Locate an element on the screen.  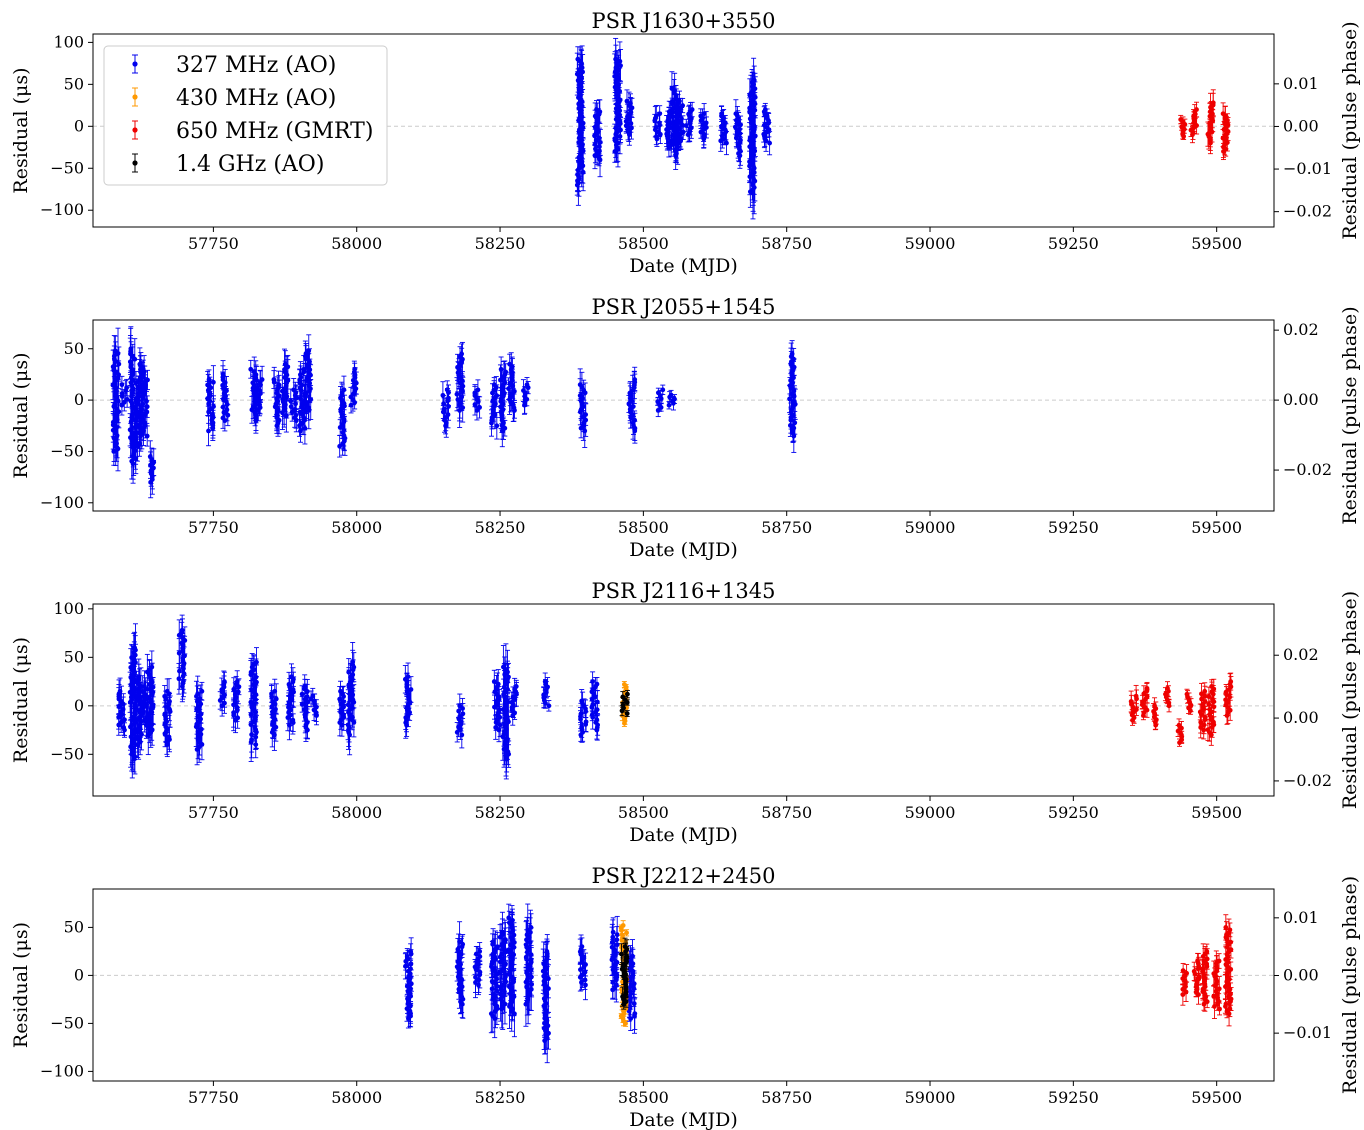
x-tick-label: 59000 is located at coordinates (930, 527).